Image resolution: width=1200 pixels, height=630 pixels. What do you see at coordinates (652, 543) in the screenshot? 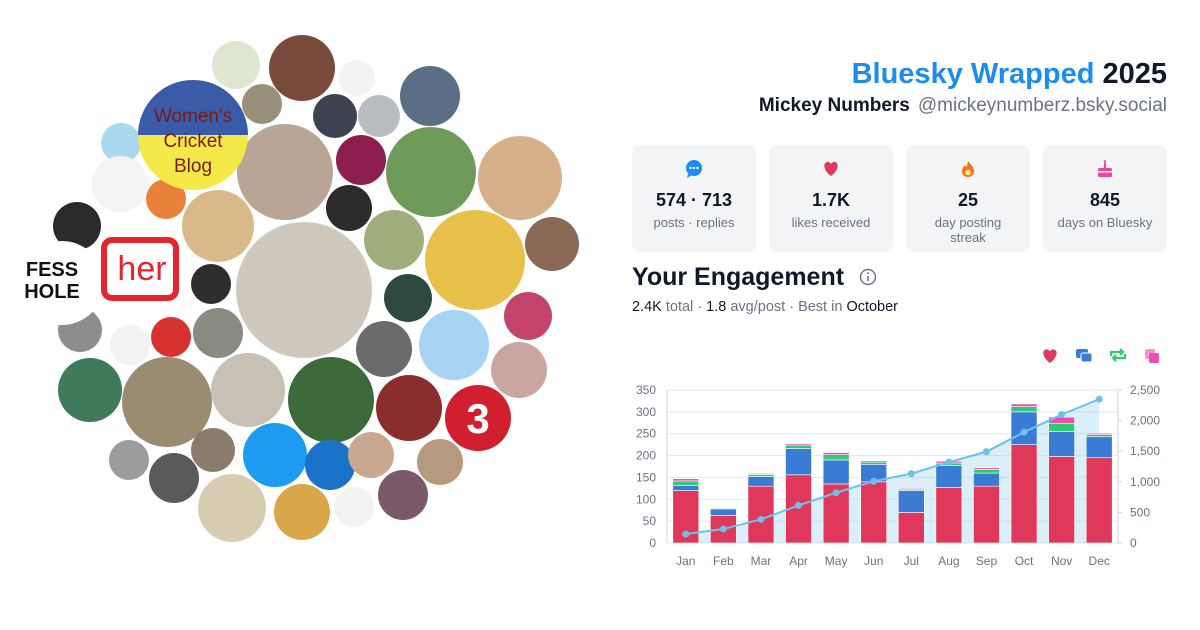
I see `y-tick-label: 0` at bounding box center [652, 543].